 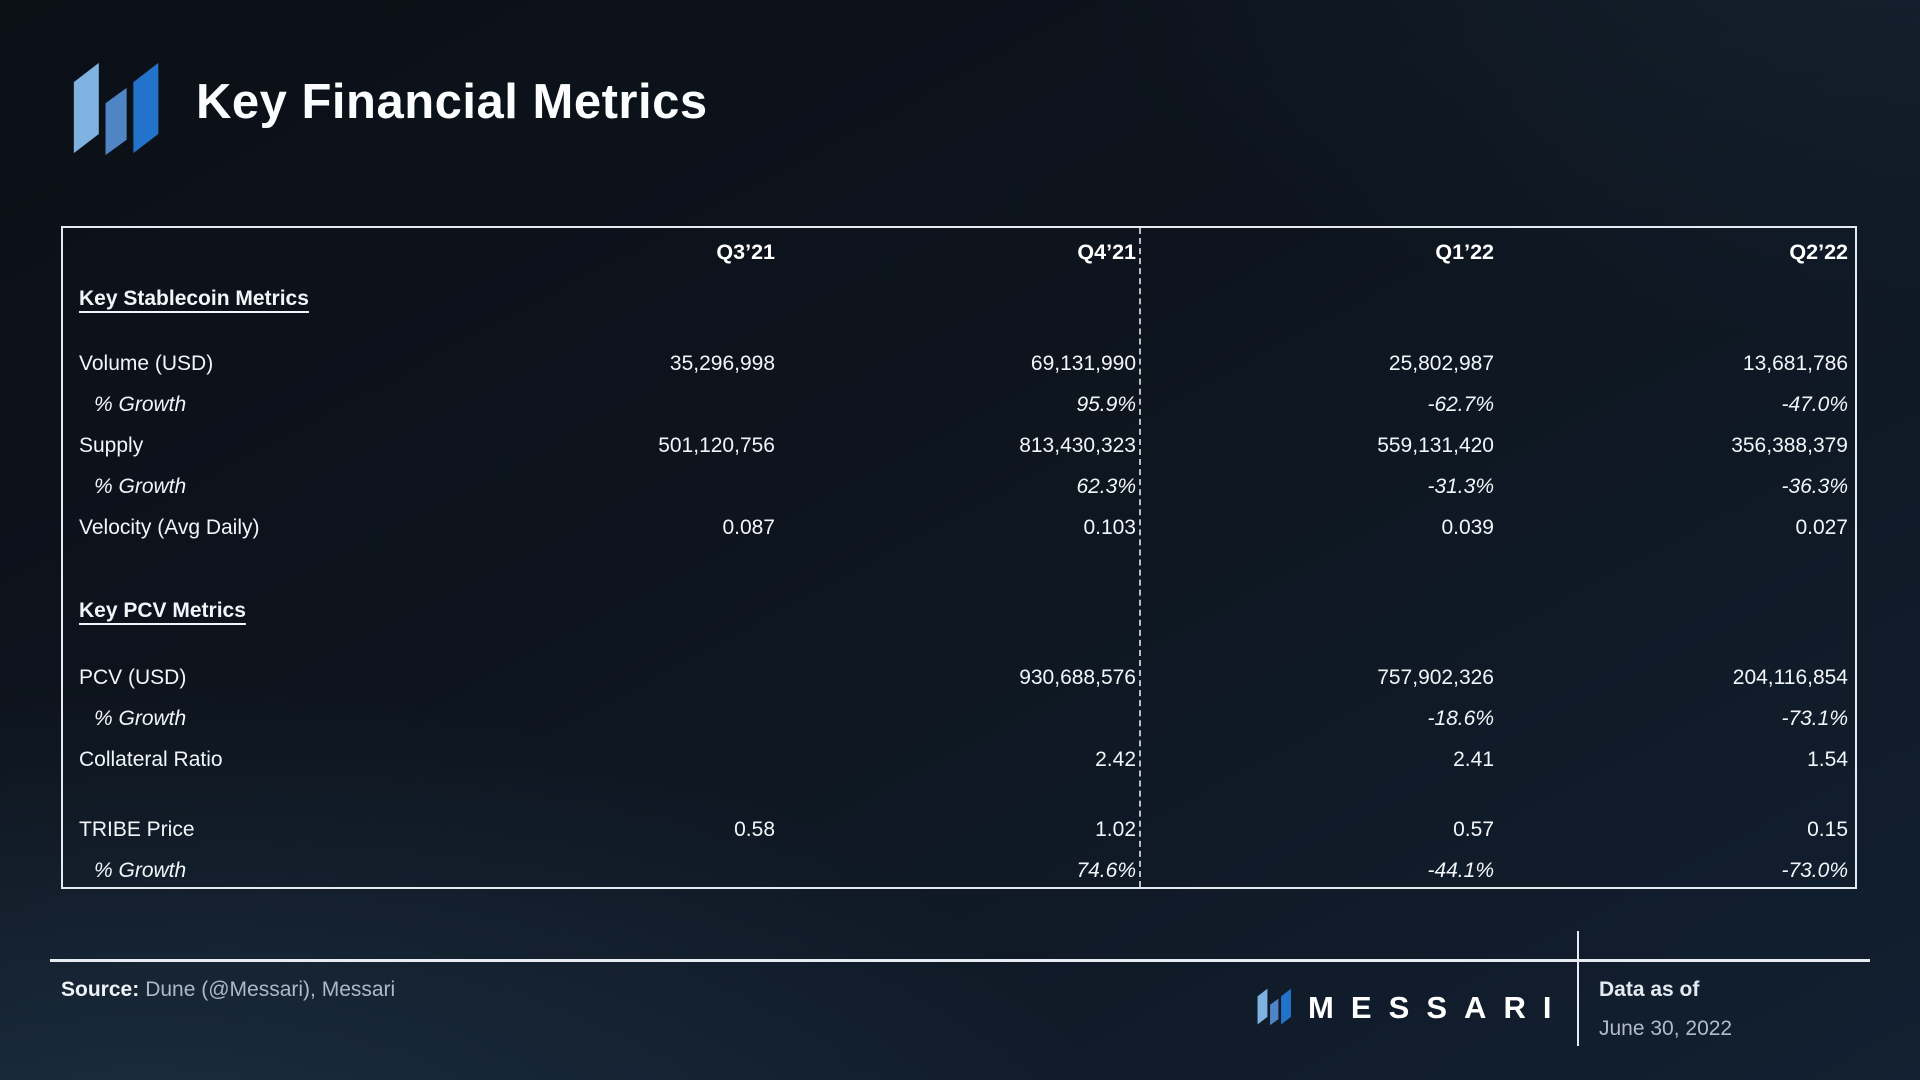 I want to click on metric-label: PCV (USD), so click(x=133, y=677).